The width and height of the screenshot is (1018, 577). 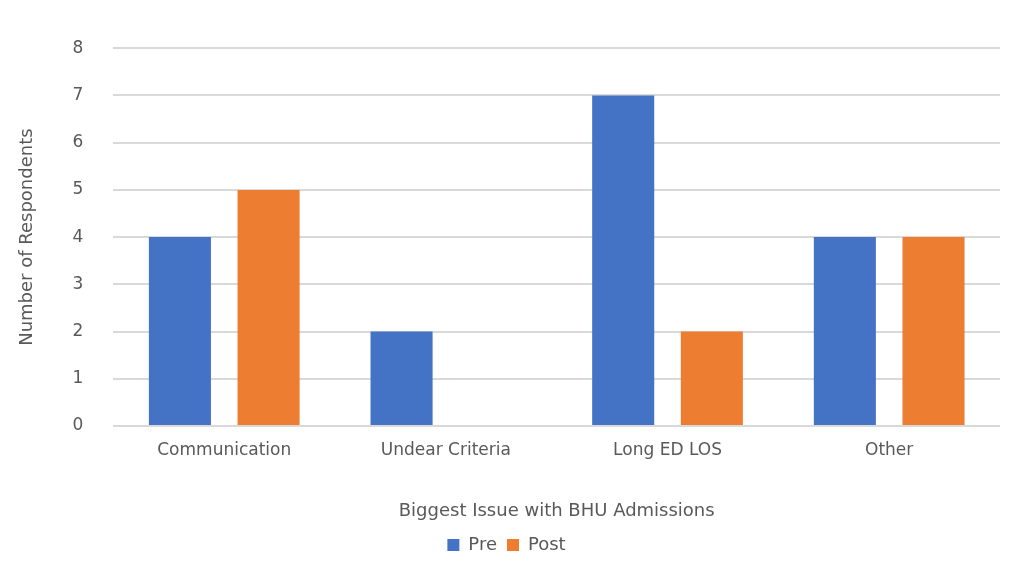 What do you see at coordinates (224, 448) in the screenshot?
I see `x-tick-label: Communication` at bounding box center [224, 448].